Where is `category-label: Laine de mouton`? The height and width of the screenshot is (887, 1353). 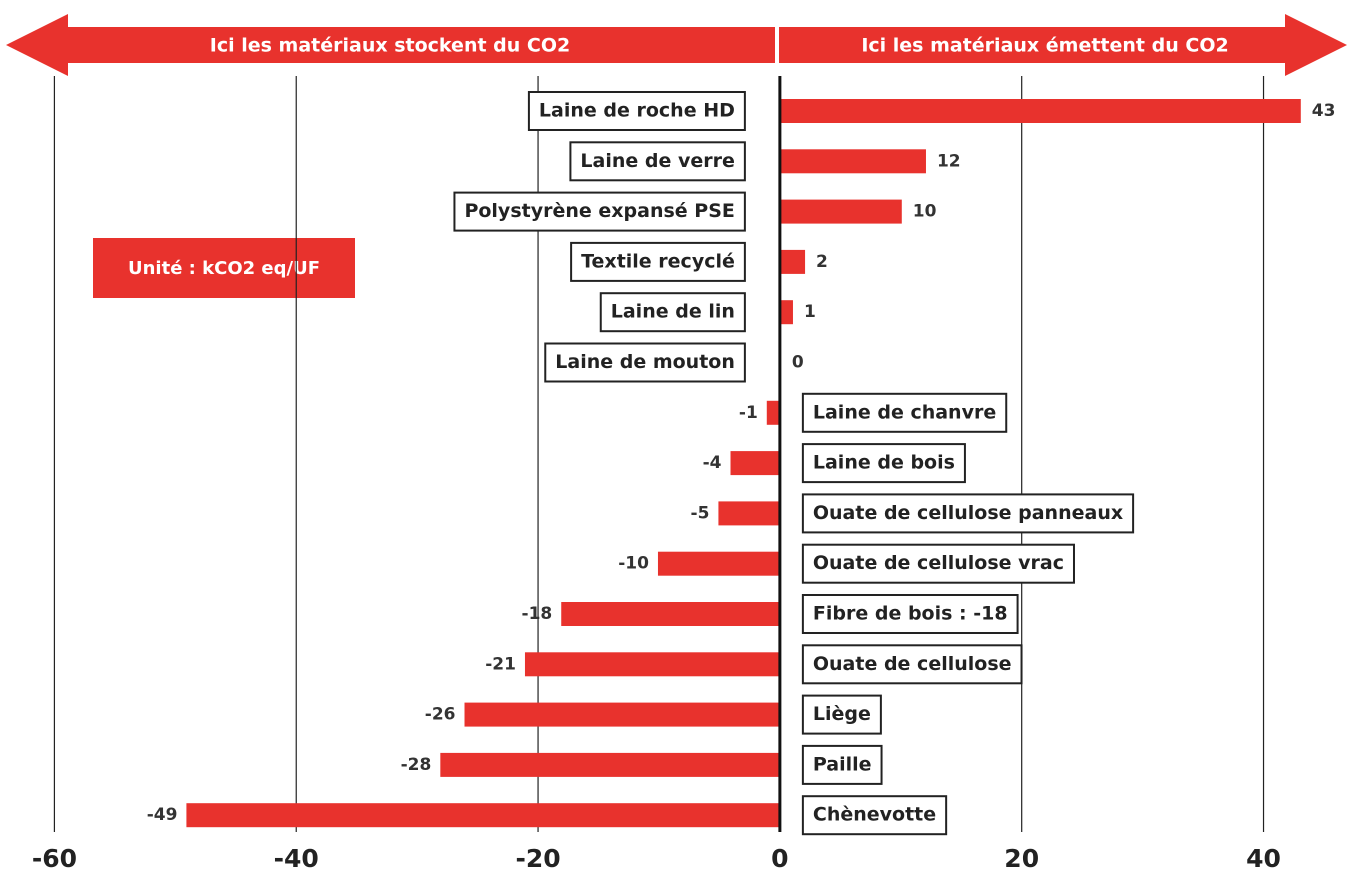
category-label: Laine de mouton is located at coordinates (645, 362).